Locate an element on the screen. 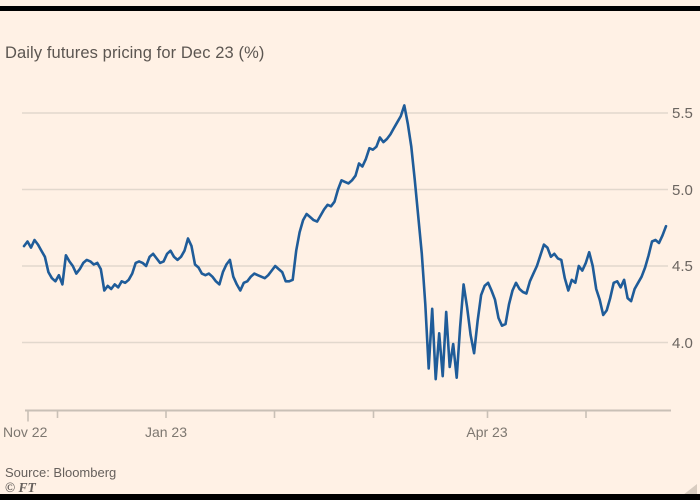  bottom-rule is located at coordinates (350, 497).